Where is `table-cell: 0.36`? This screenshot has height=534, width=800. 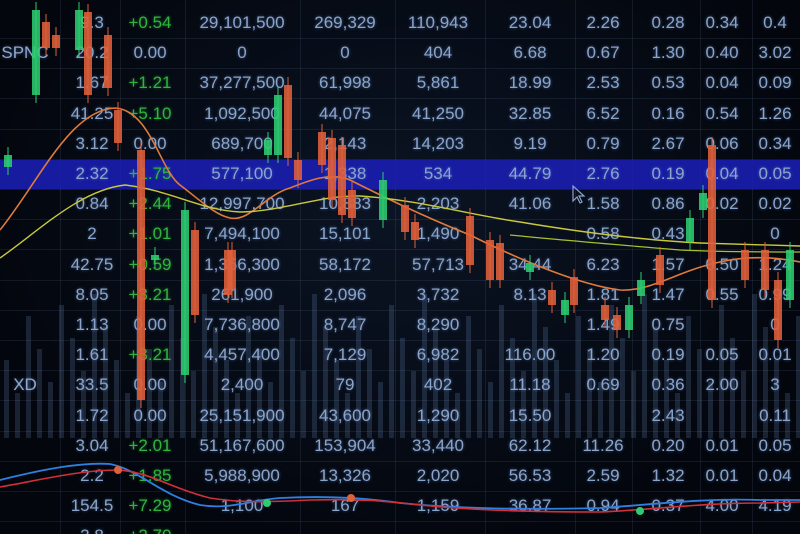 table-cell: 0.36 is located at coordinates (668, 385).